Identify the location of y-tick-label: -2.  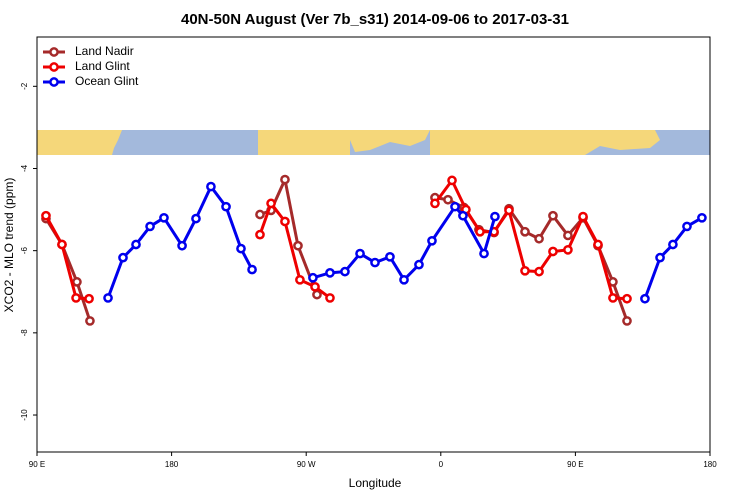
(24, 86).